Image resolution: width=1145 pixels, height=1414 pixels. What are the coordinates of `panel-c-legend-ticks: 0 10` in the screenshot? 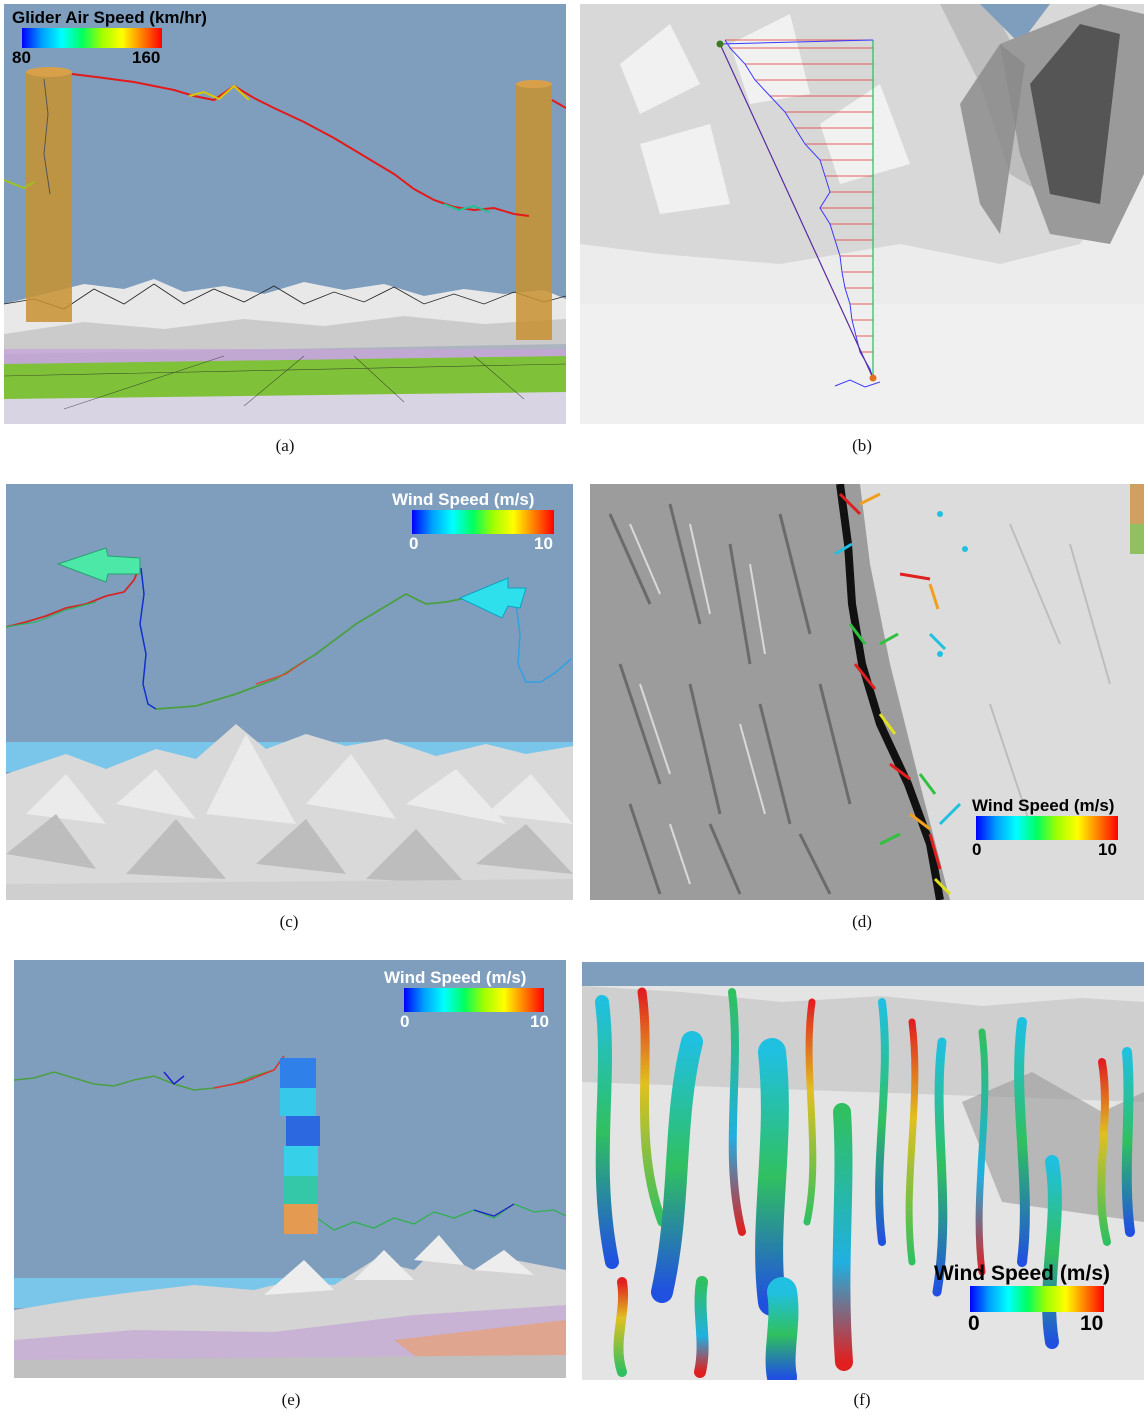 It's located at (478, 544).